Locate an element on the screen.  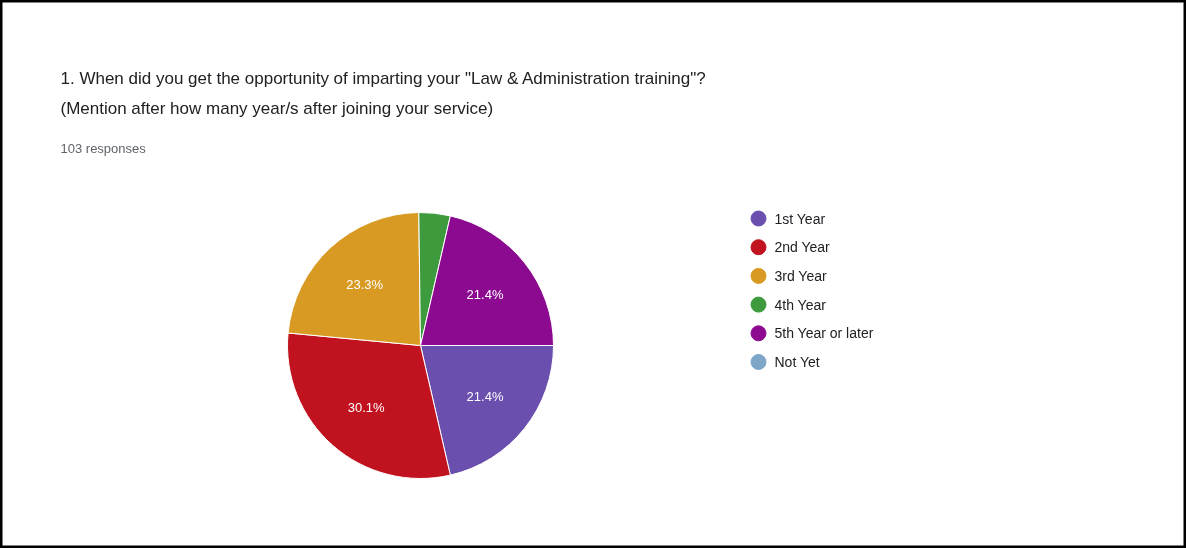
legend-label: 4th Year is located at coordinates (800, 304).